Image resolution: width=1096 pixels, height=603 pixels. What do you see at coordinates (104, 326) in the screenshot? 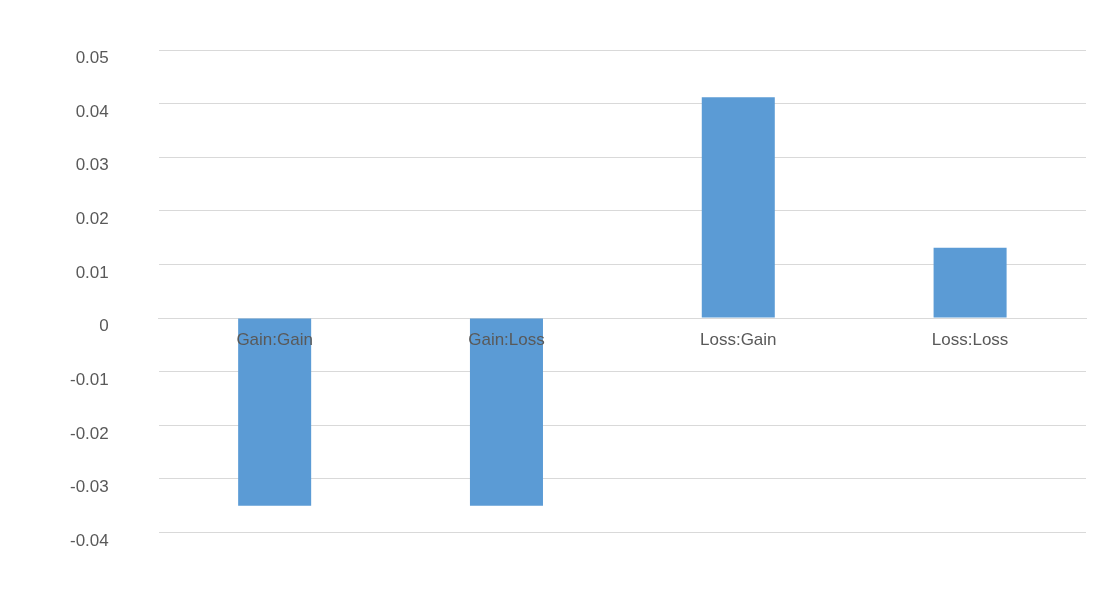
I see `y-tick-label: 0` at bounding box center [104, 326].